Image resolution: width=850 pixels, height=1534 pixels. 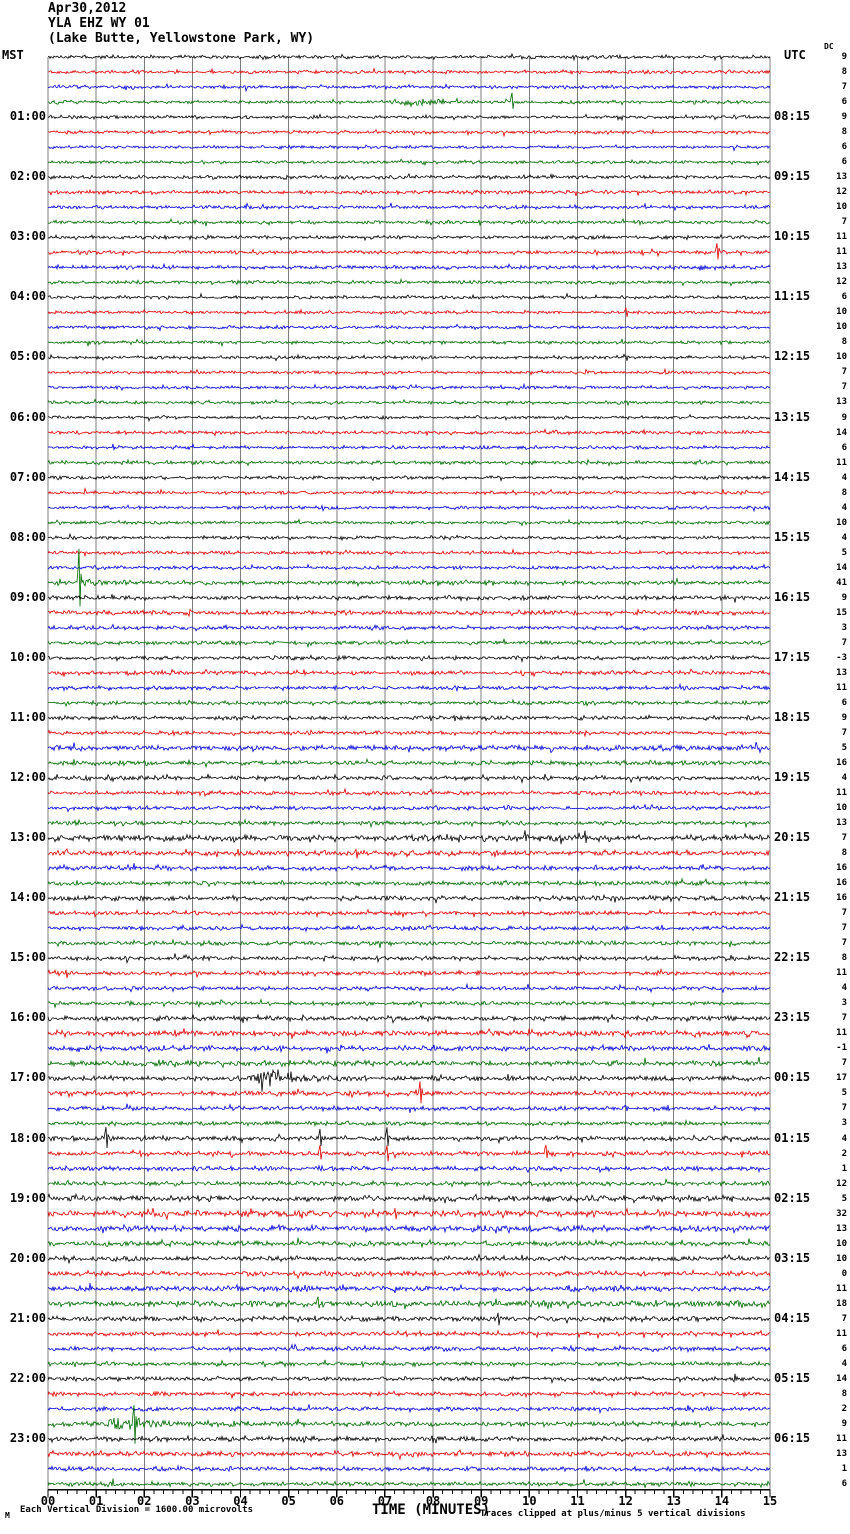 I want to click on dc-offset-value: 18, so click(x=841, y=1303).